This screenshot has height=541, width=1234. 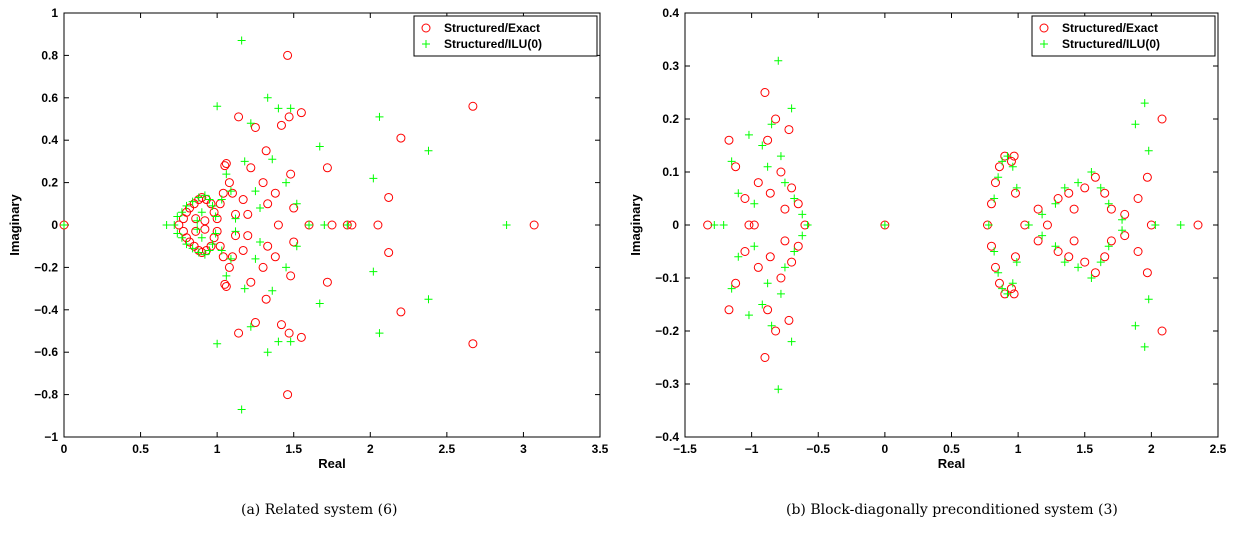 What do you see at coordinates (675, 225) in the screenshot?
I see `y-tick-label: 0` at bounding box center [675, 225].